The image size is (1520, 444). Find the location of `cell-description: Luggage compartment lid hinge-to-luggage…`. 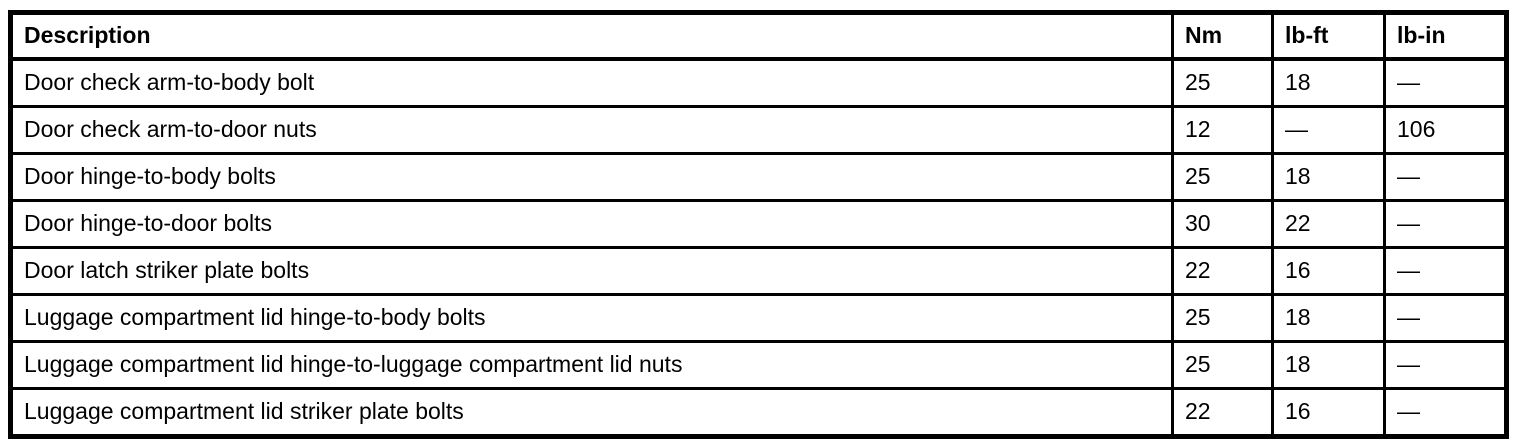

cell-description: Luggage compartment lid hinge-to-luggage… is located at coordinates (591, 365).